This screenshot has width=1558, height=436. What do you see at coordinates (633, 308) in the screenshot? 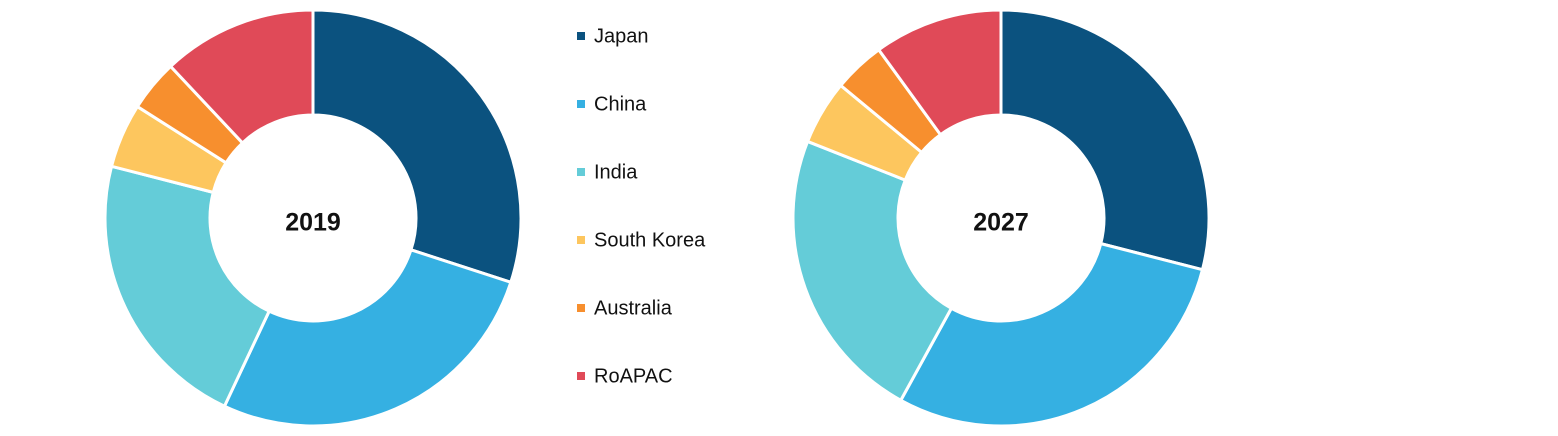
I see `legend-label: Australia` at bounding box center [633, 308].